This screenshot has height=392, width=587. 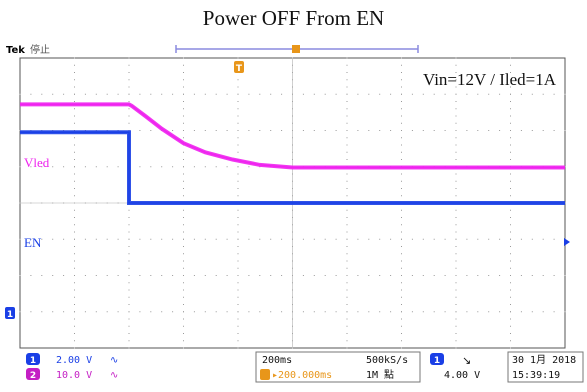 I want to click on test-condition-annotation: Vin=12V / Iled=1A, so click(x=490, y=79).